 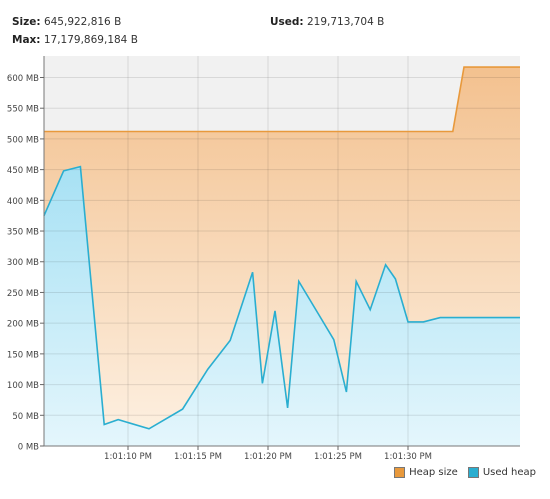 I want to click on legend-item-used-heap: Used heap, so click(x=501, y=472).